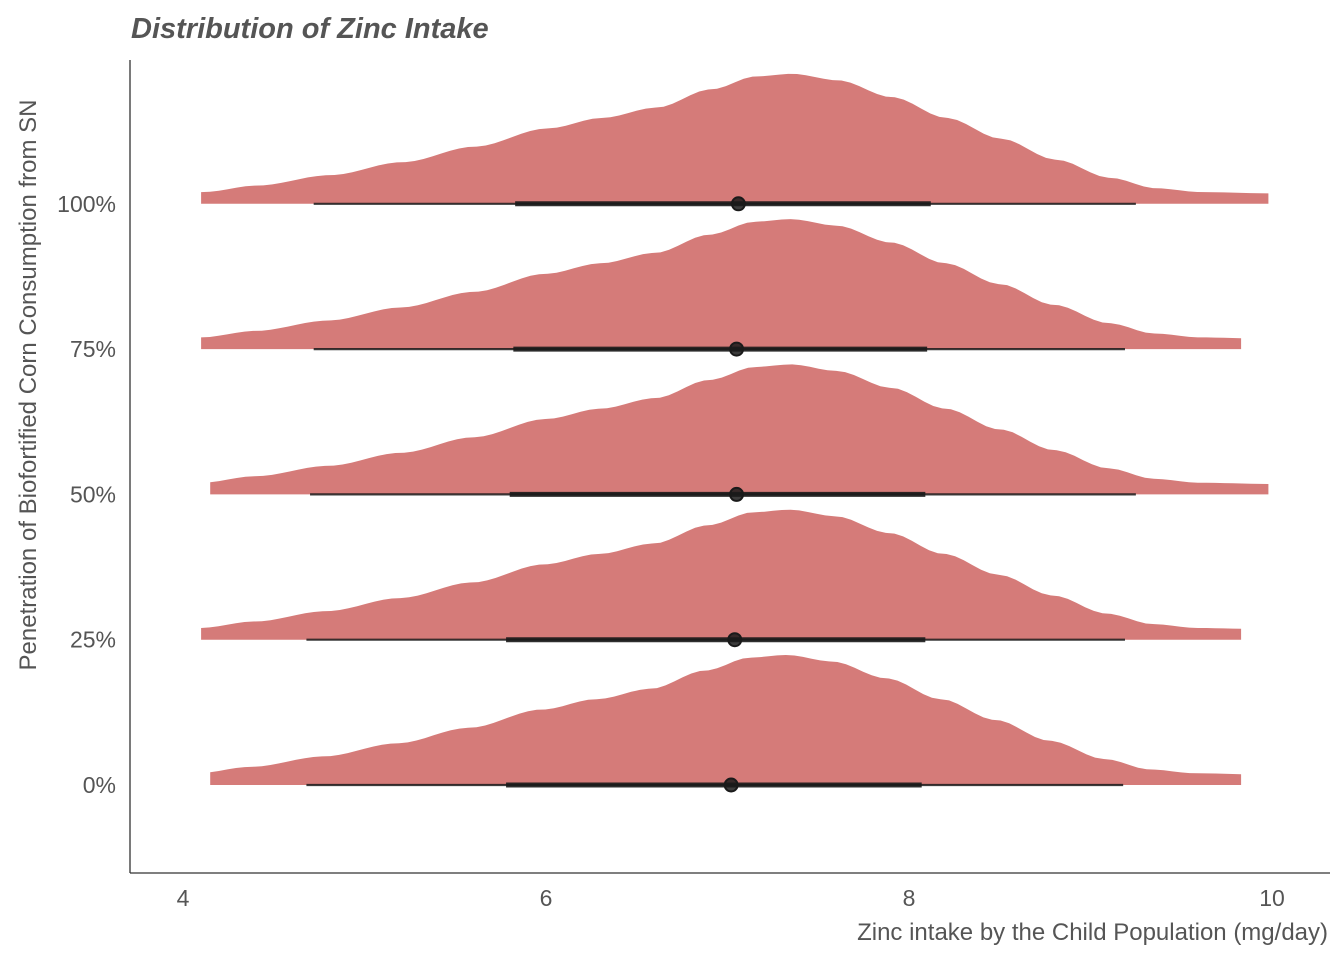  I want to click on ridge-0%, so click(726, 724).